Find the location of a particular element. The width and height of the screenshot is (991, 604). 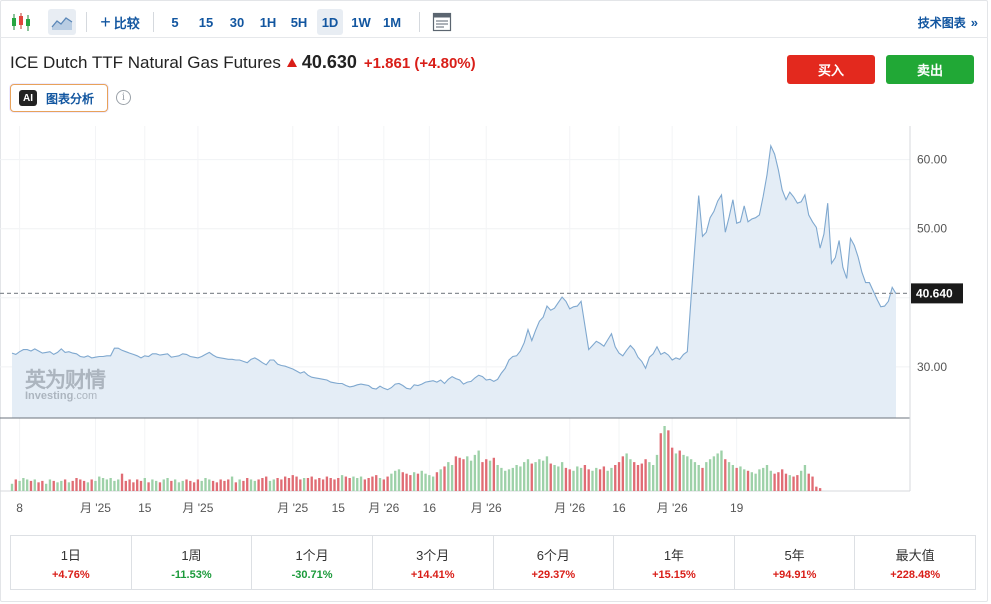

period-value: -11.53% is located at coordinates (191, 574).